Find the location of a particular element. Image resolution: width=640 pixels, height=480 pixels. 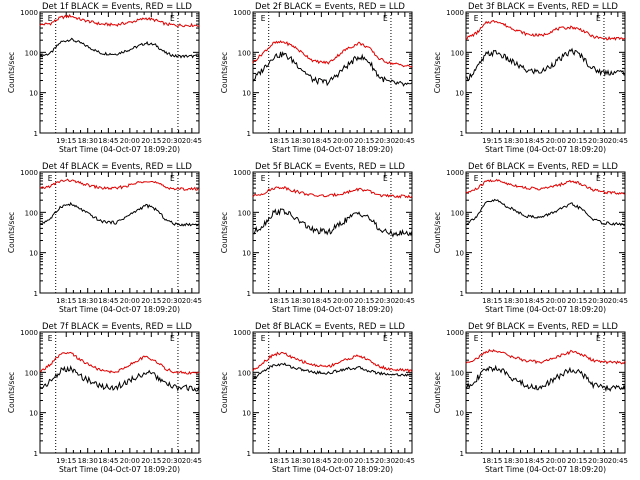

panel-title: Det 4f BLACK = Events, RED = LLD is located at coordinates (117, 167).